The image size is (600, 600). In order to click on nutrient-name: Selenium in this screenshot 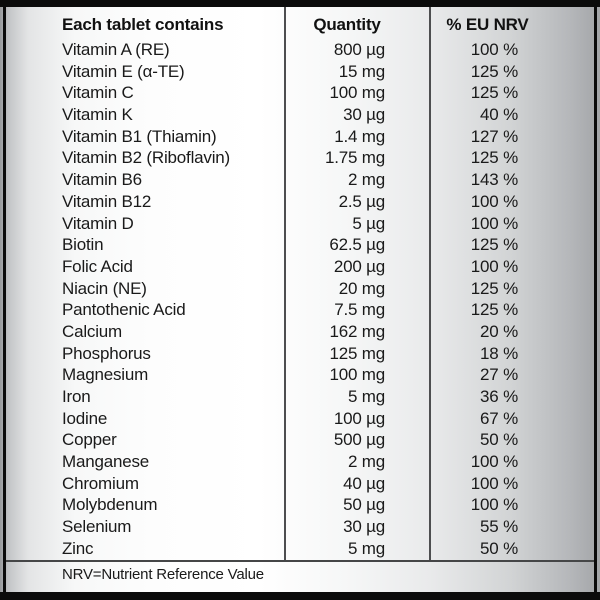, I will do `click(97, 527)`.